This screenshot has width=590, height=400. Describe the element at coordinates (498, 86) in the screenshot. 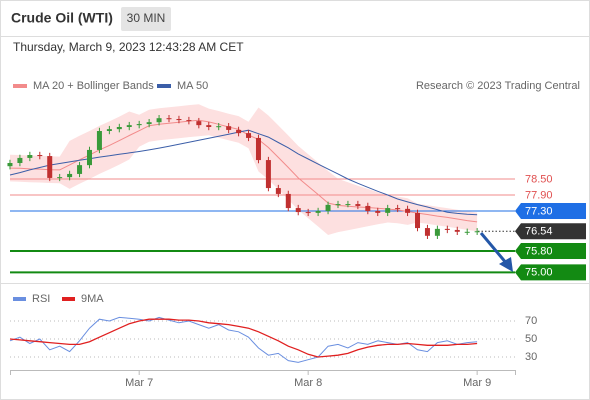

I see `credit: Research © 2023 Trading Central` at that location.